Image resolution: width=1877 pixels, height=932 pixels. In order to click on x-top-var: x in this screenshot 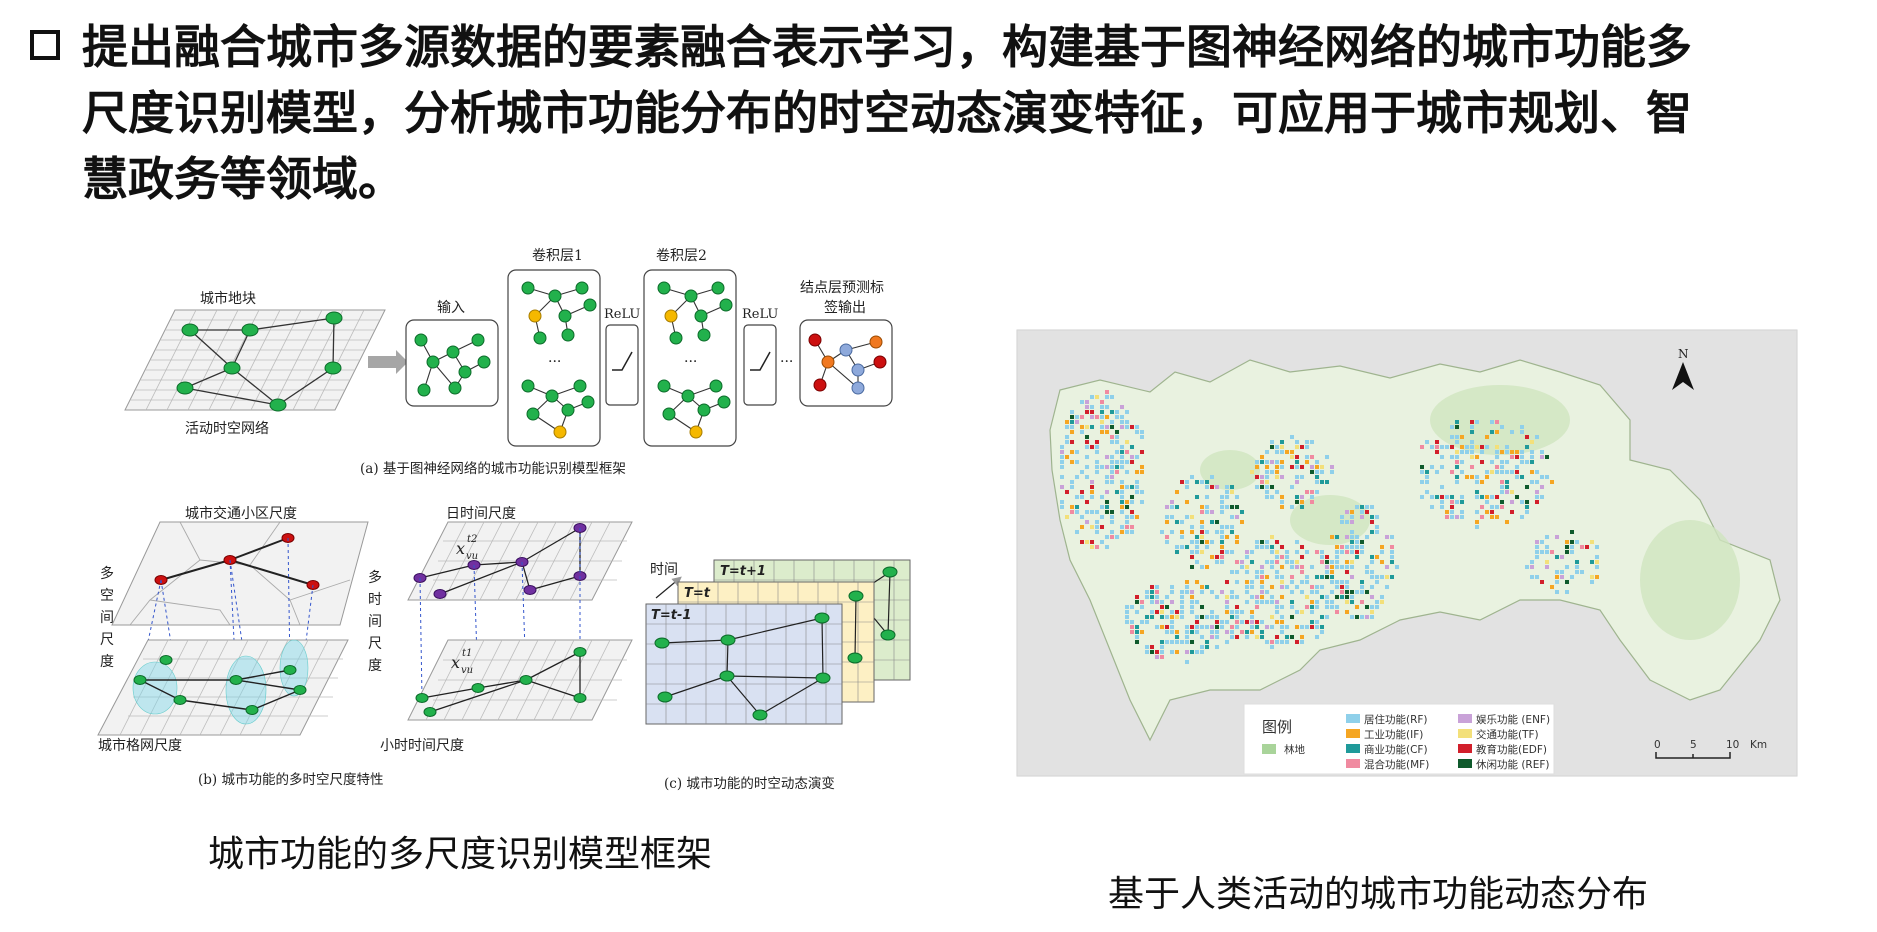, I will do `click(460, 548)`.